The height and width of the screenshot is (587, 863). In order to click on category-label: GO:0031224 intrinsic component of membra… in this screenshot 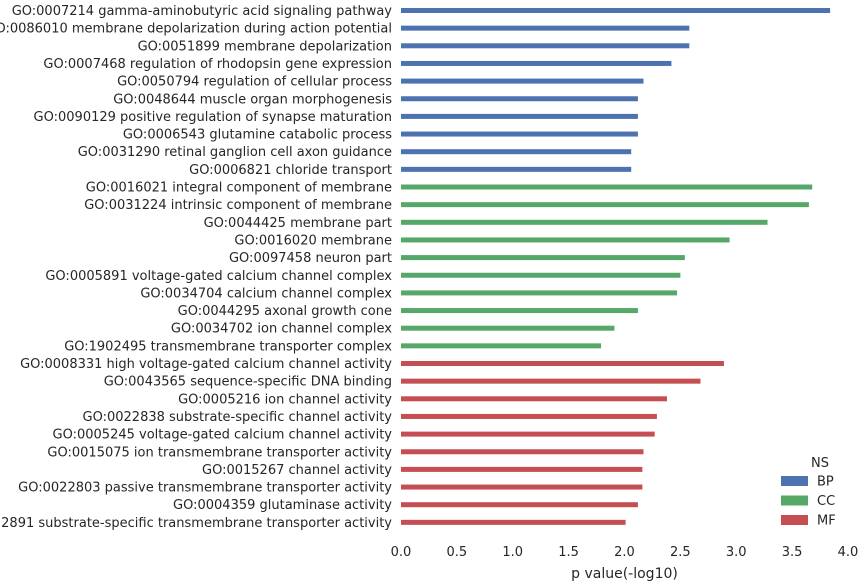, I will do `click(238, 205)`.